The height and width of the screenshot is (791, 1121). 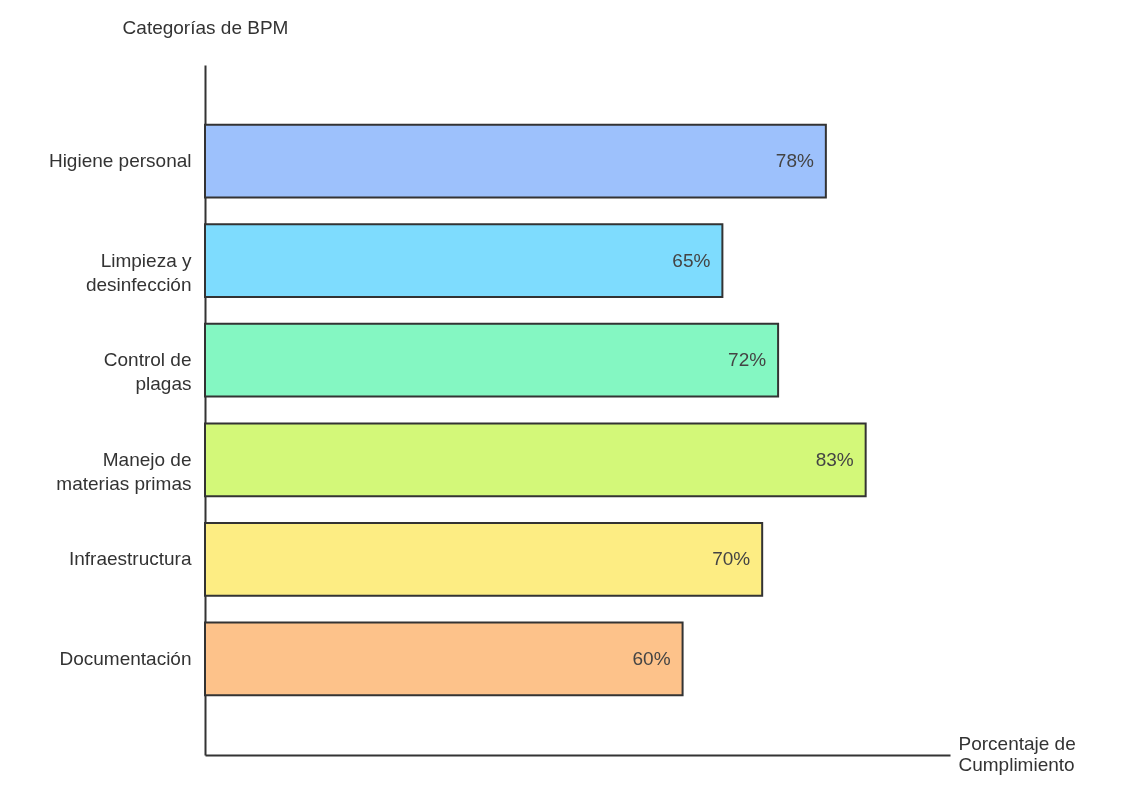 I want to click on data-label: 78%, so click(x=794, y=161).